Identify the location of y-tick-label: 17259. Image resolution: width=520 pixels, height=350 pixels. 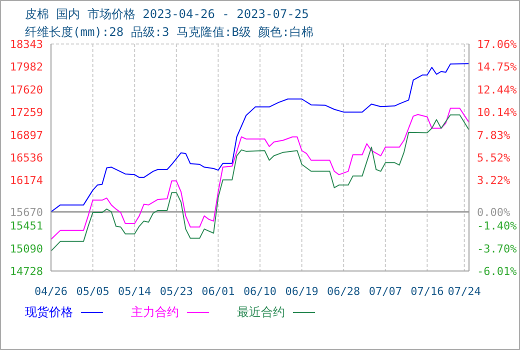
(26, 113).